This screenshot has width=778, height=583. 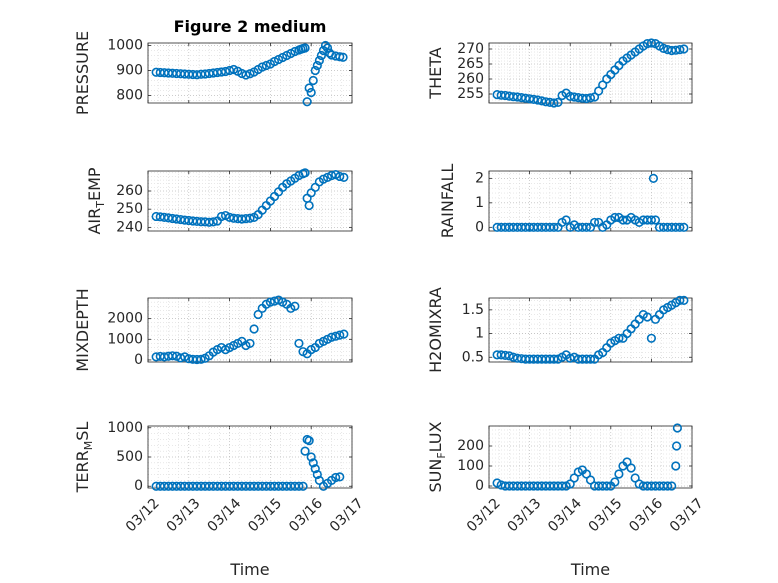 I want to click on x-axis-label: Time, so click(x=590, y=569).